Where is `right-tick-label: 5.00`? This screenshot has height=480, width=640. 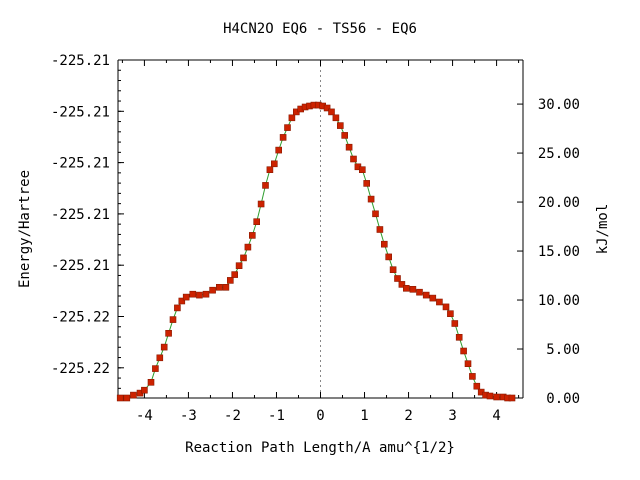 right-tick-label: 5.00 is located at coordinates (563, 350).